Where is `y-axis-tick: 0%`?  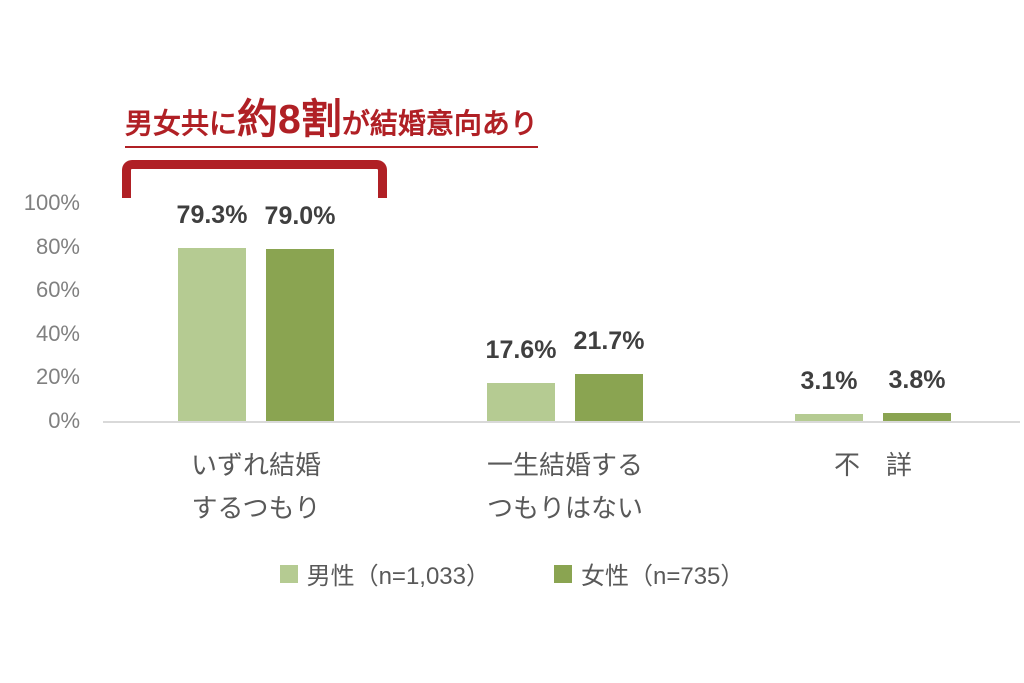
y-axis-tick: 0% is located at coordinates (64, 420).